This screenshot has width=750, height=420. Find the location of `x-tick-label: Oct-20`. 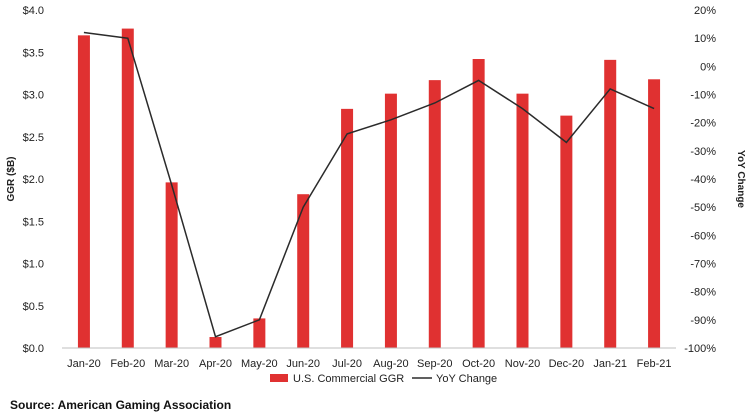

x-tick-label: Oct-20 is located at coordinates (478, 364).